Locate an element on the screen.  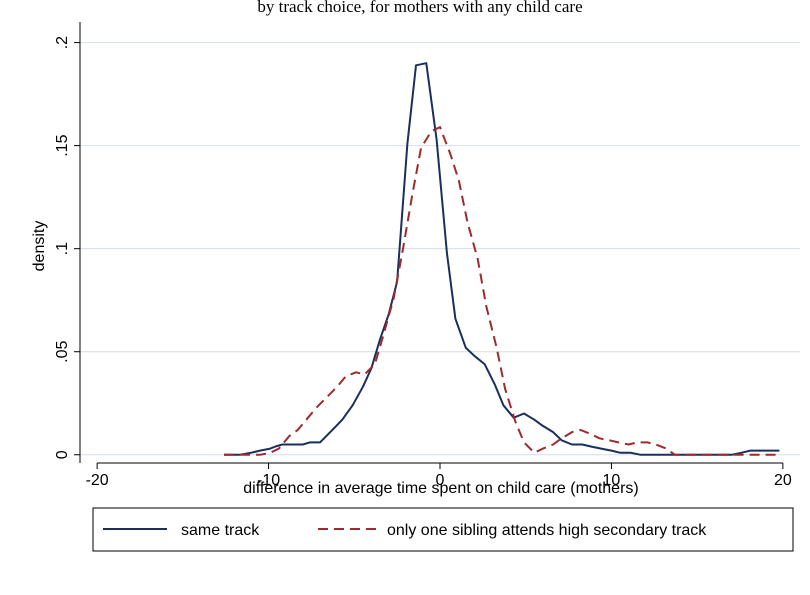
y-tick-label-1: .05 is located at coordinates (62, 352).